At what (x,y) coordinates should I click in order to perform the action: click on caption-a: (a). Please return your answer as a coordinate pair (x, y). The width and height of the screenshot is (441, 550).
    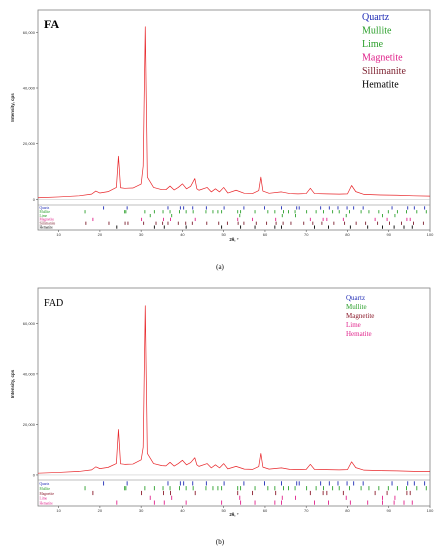
    Looking at the image, I should click on (220, 267).